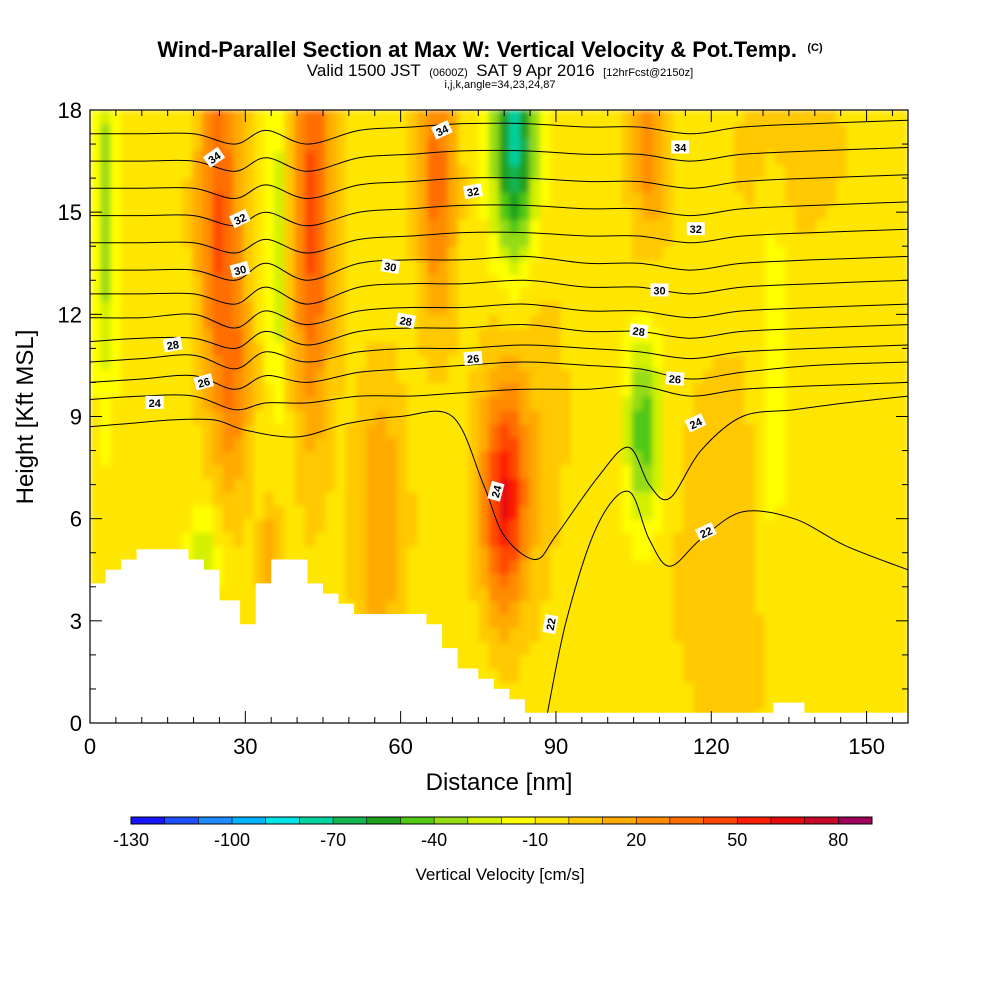 This screenshot has height=1000, width=1000. What do you see at coordinates (499, 874) in the screenshot?
I see `colorbar-title: Vertical Velocity [cm/s]` at bounding box center [499, 874].